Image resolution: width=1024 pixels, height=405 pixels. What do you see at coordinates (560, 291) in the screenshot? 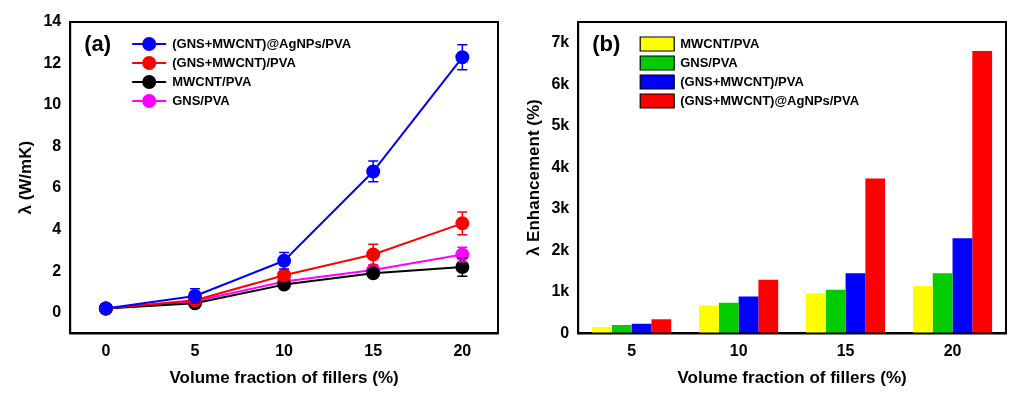
I see `y-tick-label: 1k` at bounding box center [560, 291].